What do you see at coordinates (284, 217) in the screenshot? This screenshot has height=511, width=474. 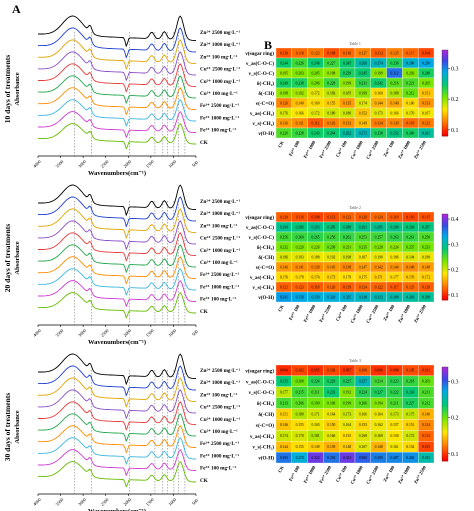 I see `heatmap-cell-value: 0.120` at bounding box center [284, 217].